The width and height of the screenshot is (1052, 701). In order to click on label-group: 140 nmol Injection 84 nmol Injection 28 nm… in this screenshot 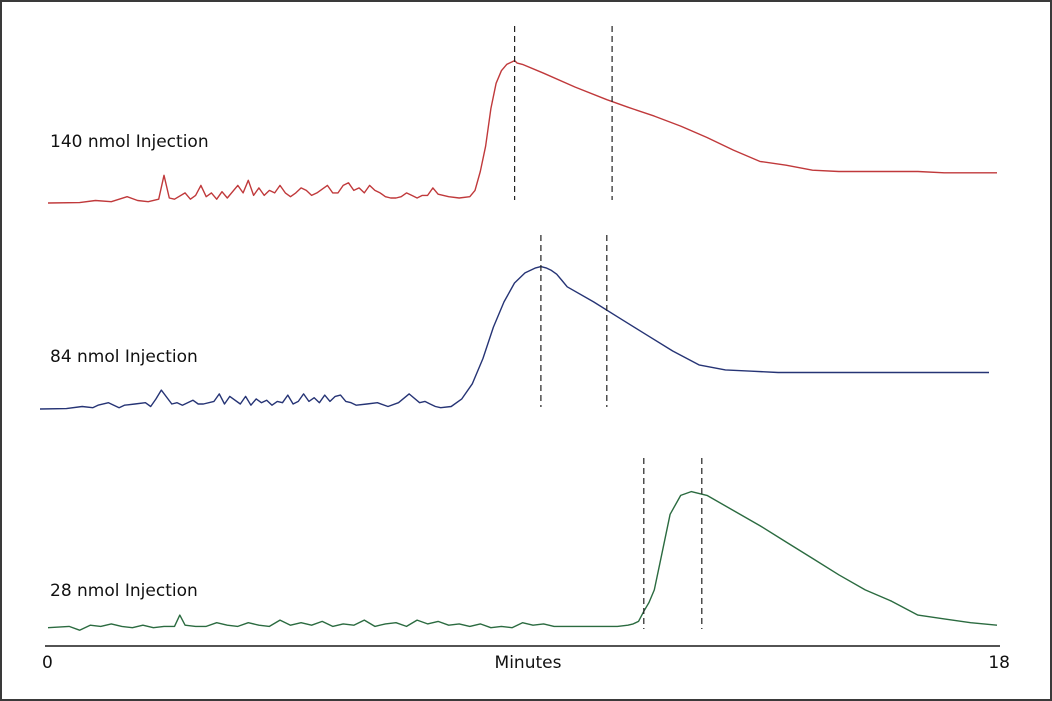, I will do `click(129, 366)`.